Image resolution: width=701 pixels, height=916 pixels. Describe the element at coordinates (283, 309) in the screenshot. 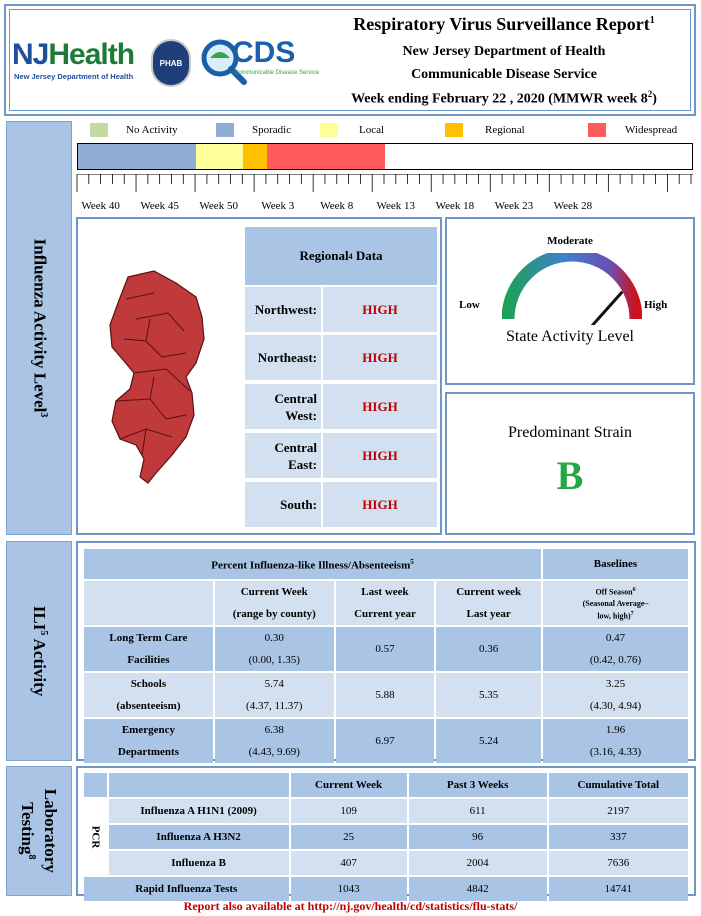

I see `region-name: Northwest:` at that location.